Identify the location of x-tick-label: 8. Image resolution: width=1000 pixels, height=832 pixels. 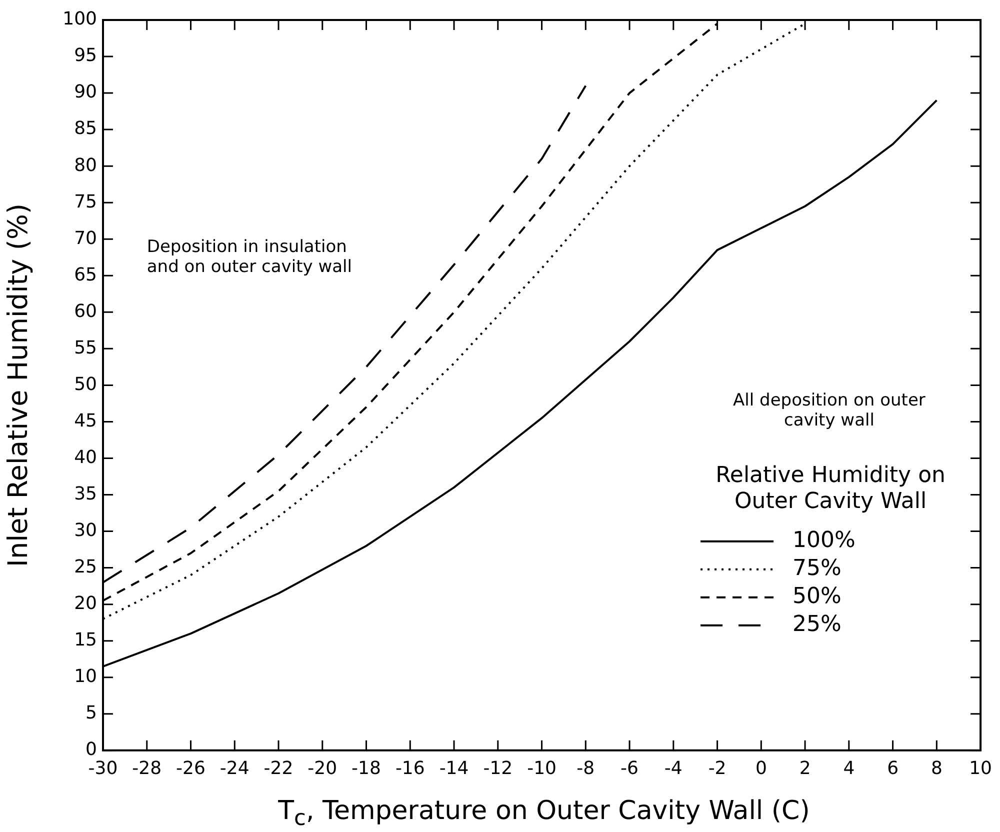
(936, 768).